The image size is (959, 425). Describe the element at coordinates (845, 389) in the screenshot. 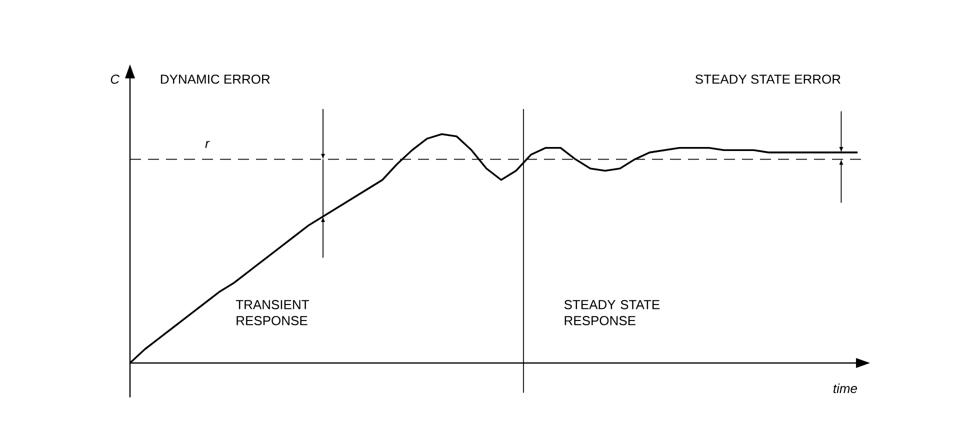

I see `x-axis-title: time` at that location.